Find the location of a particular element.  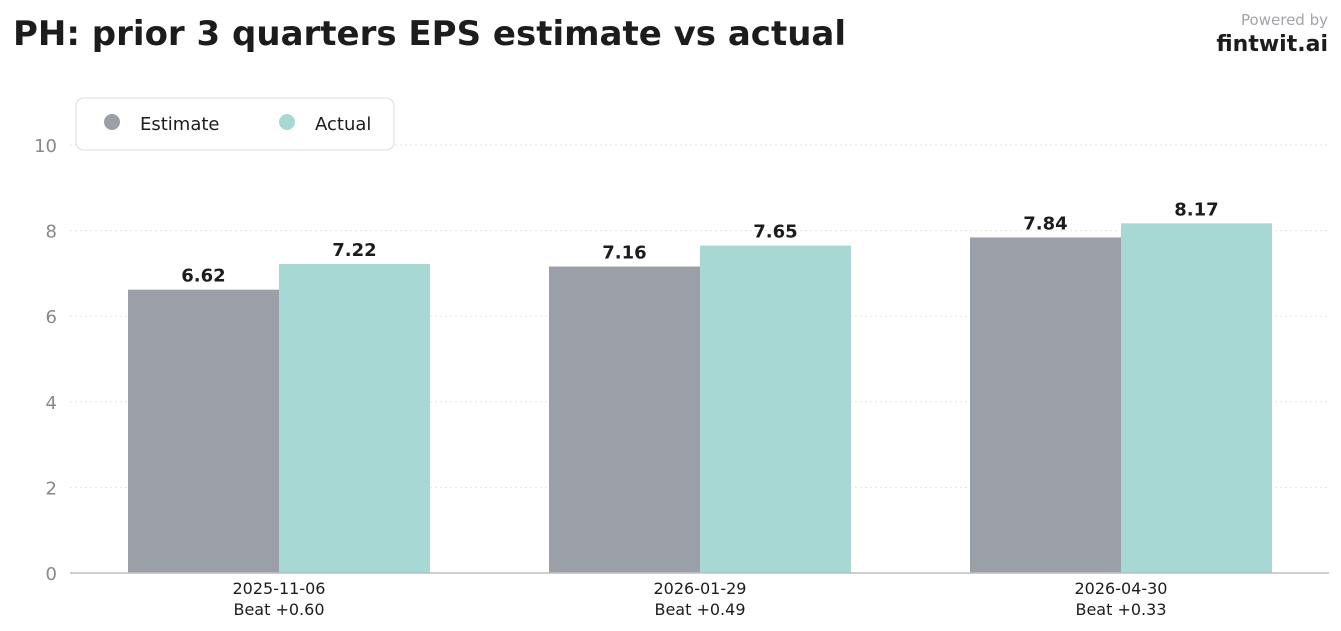

bar-value-label: 7.22 is located at coordinates (354, 250).